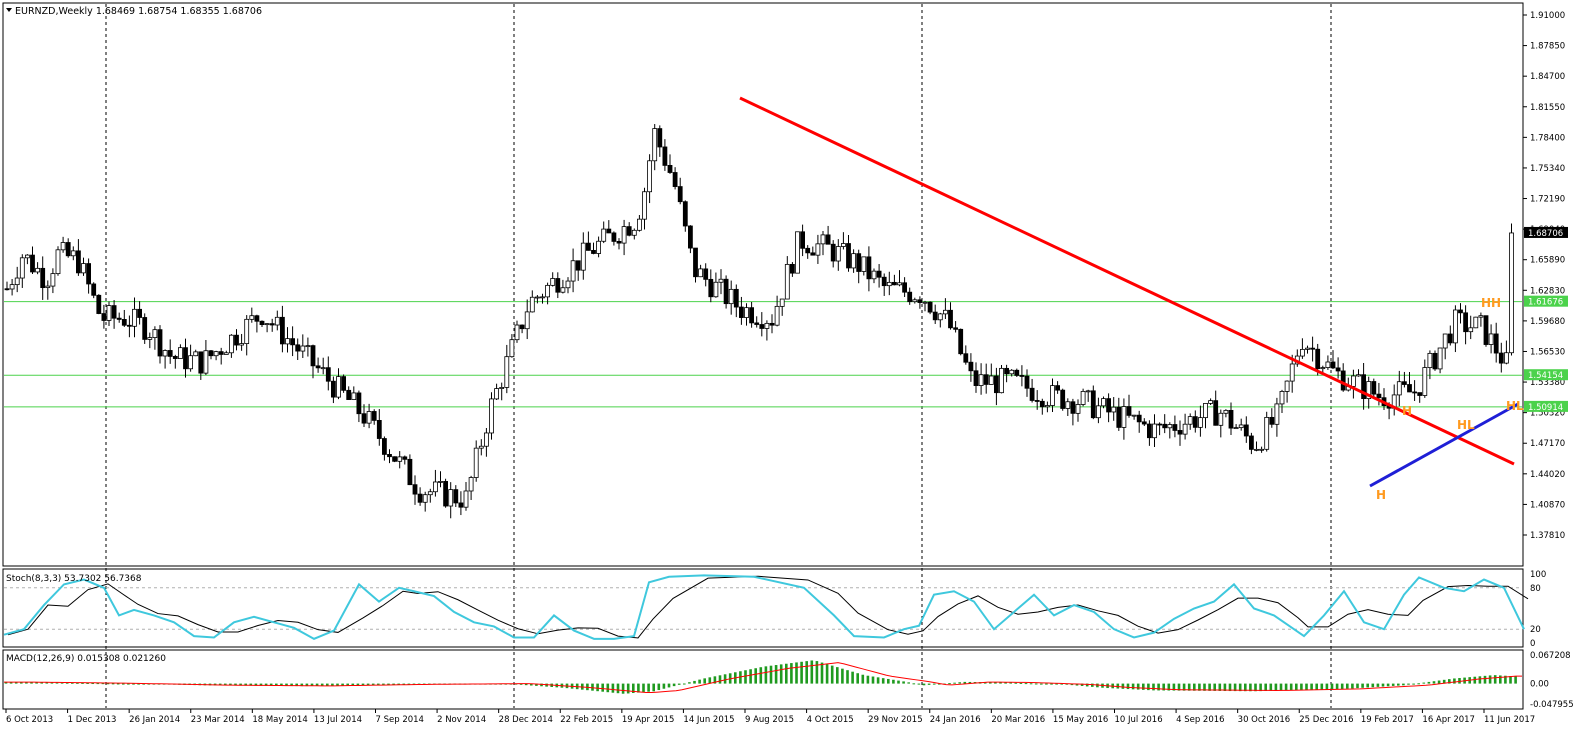 This screenshot has width=1596, height=743. Describe the element at coordinates (400, 720) in the screenshot. I see `time-tick-label: 7 Sep 2014` at that location.